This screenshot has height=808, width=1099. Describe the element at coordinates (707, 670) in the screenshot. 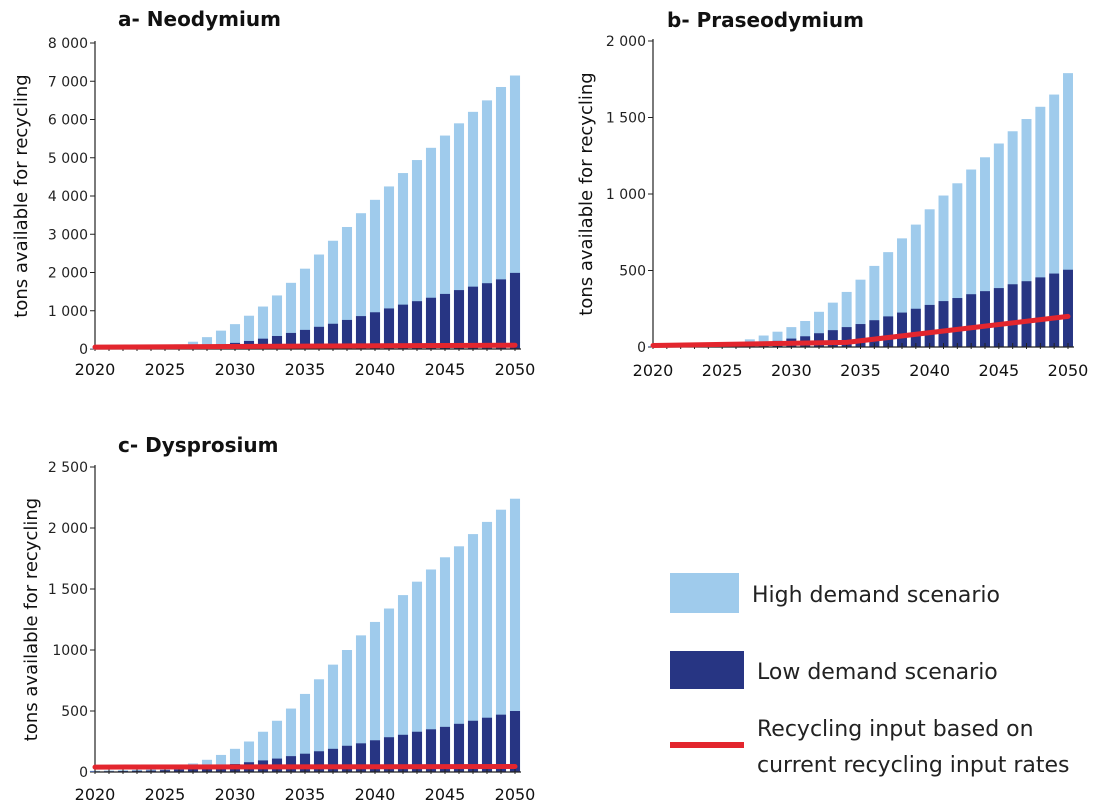

I see `legend-swatch-low` at that location.